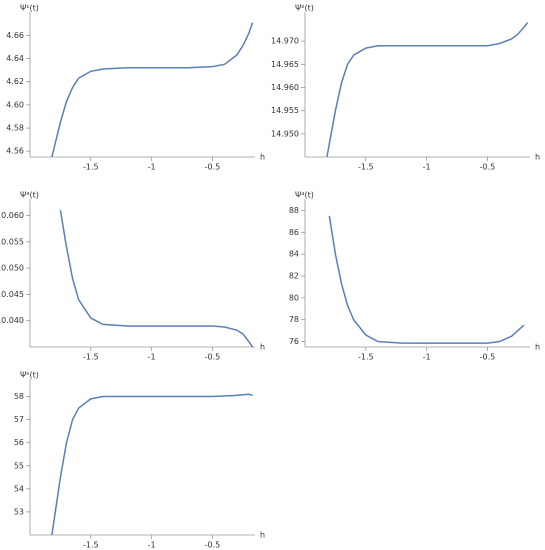  Describe the element at coordinates (19, 465) in the screenshot. I see `y-tick-label: 55` at that location.